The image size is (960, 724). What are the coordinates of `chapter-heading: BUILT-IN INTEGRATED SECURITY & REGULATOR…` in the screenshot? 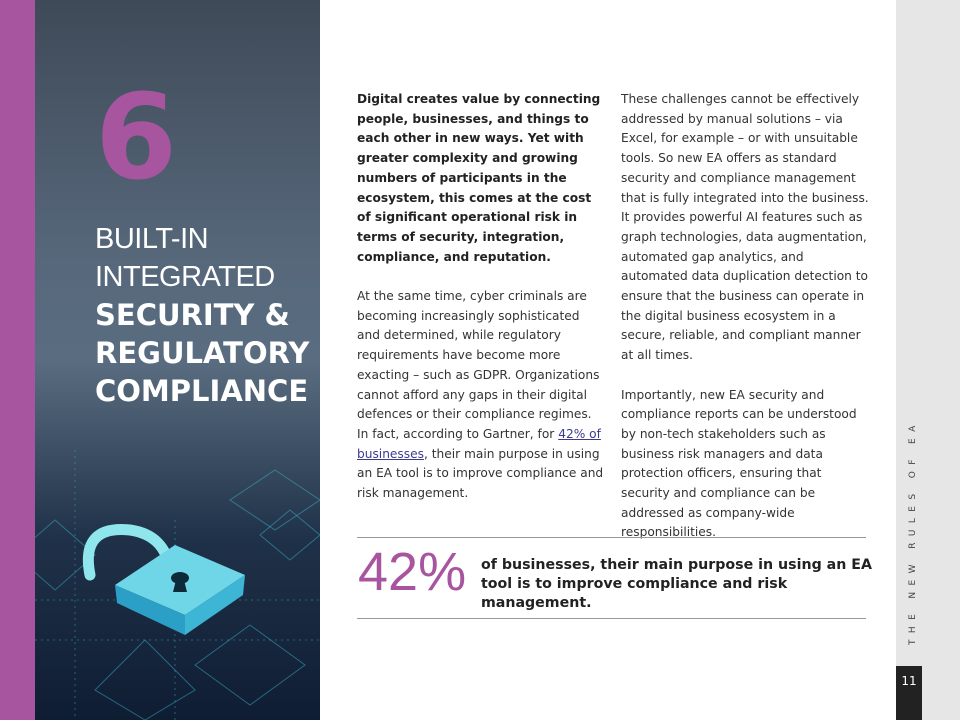 It's located at (202, 315).